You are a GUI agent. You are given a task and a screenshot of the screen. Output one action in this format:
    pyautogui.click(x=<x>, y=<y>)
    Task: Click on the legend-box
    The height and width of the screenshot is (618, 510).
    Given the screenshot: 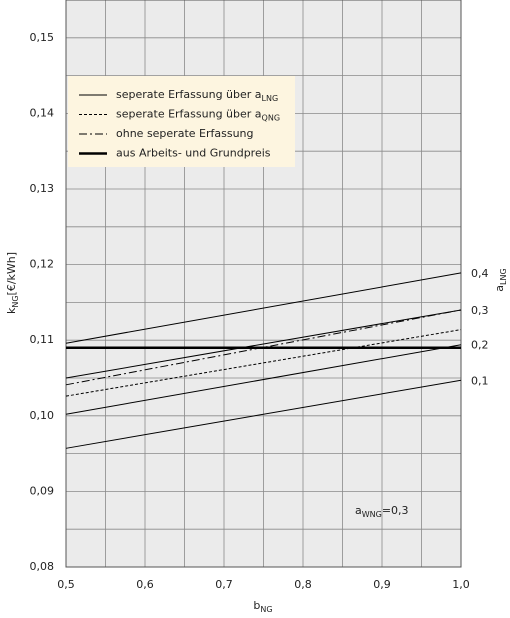 What is the action you would take?
    pyautogui.click(x=181, y=121)
    